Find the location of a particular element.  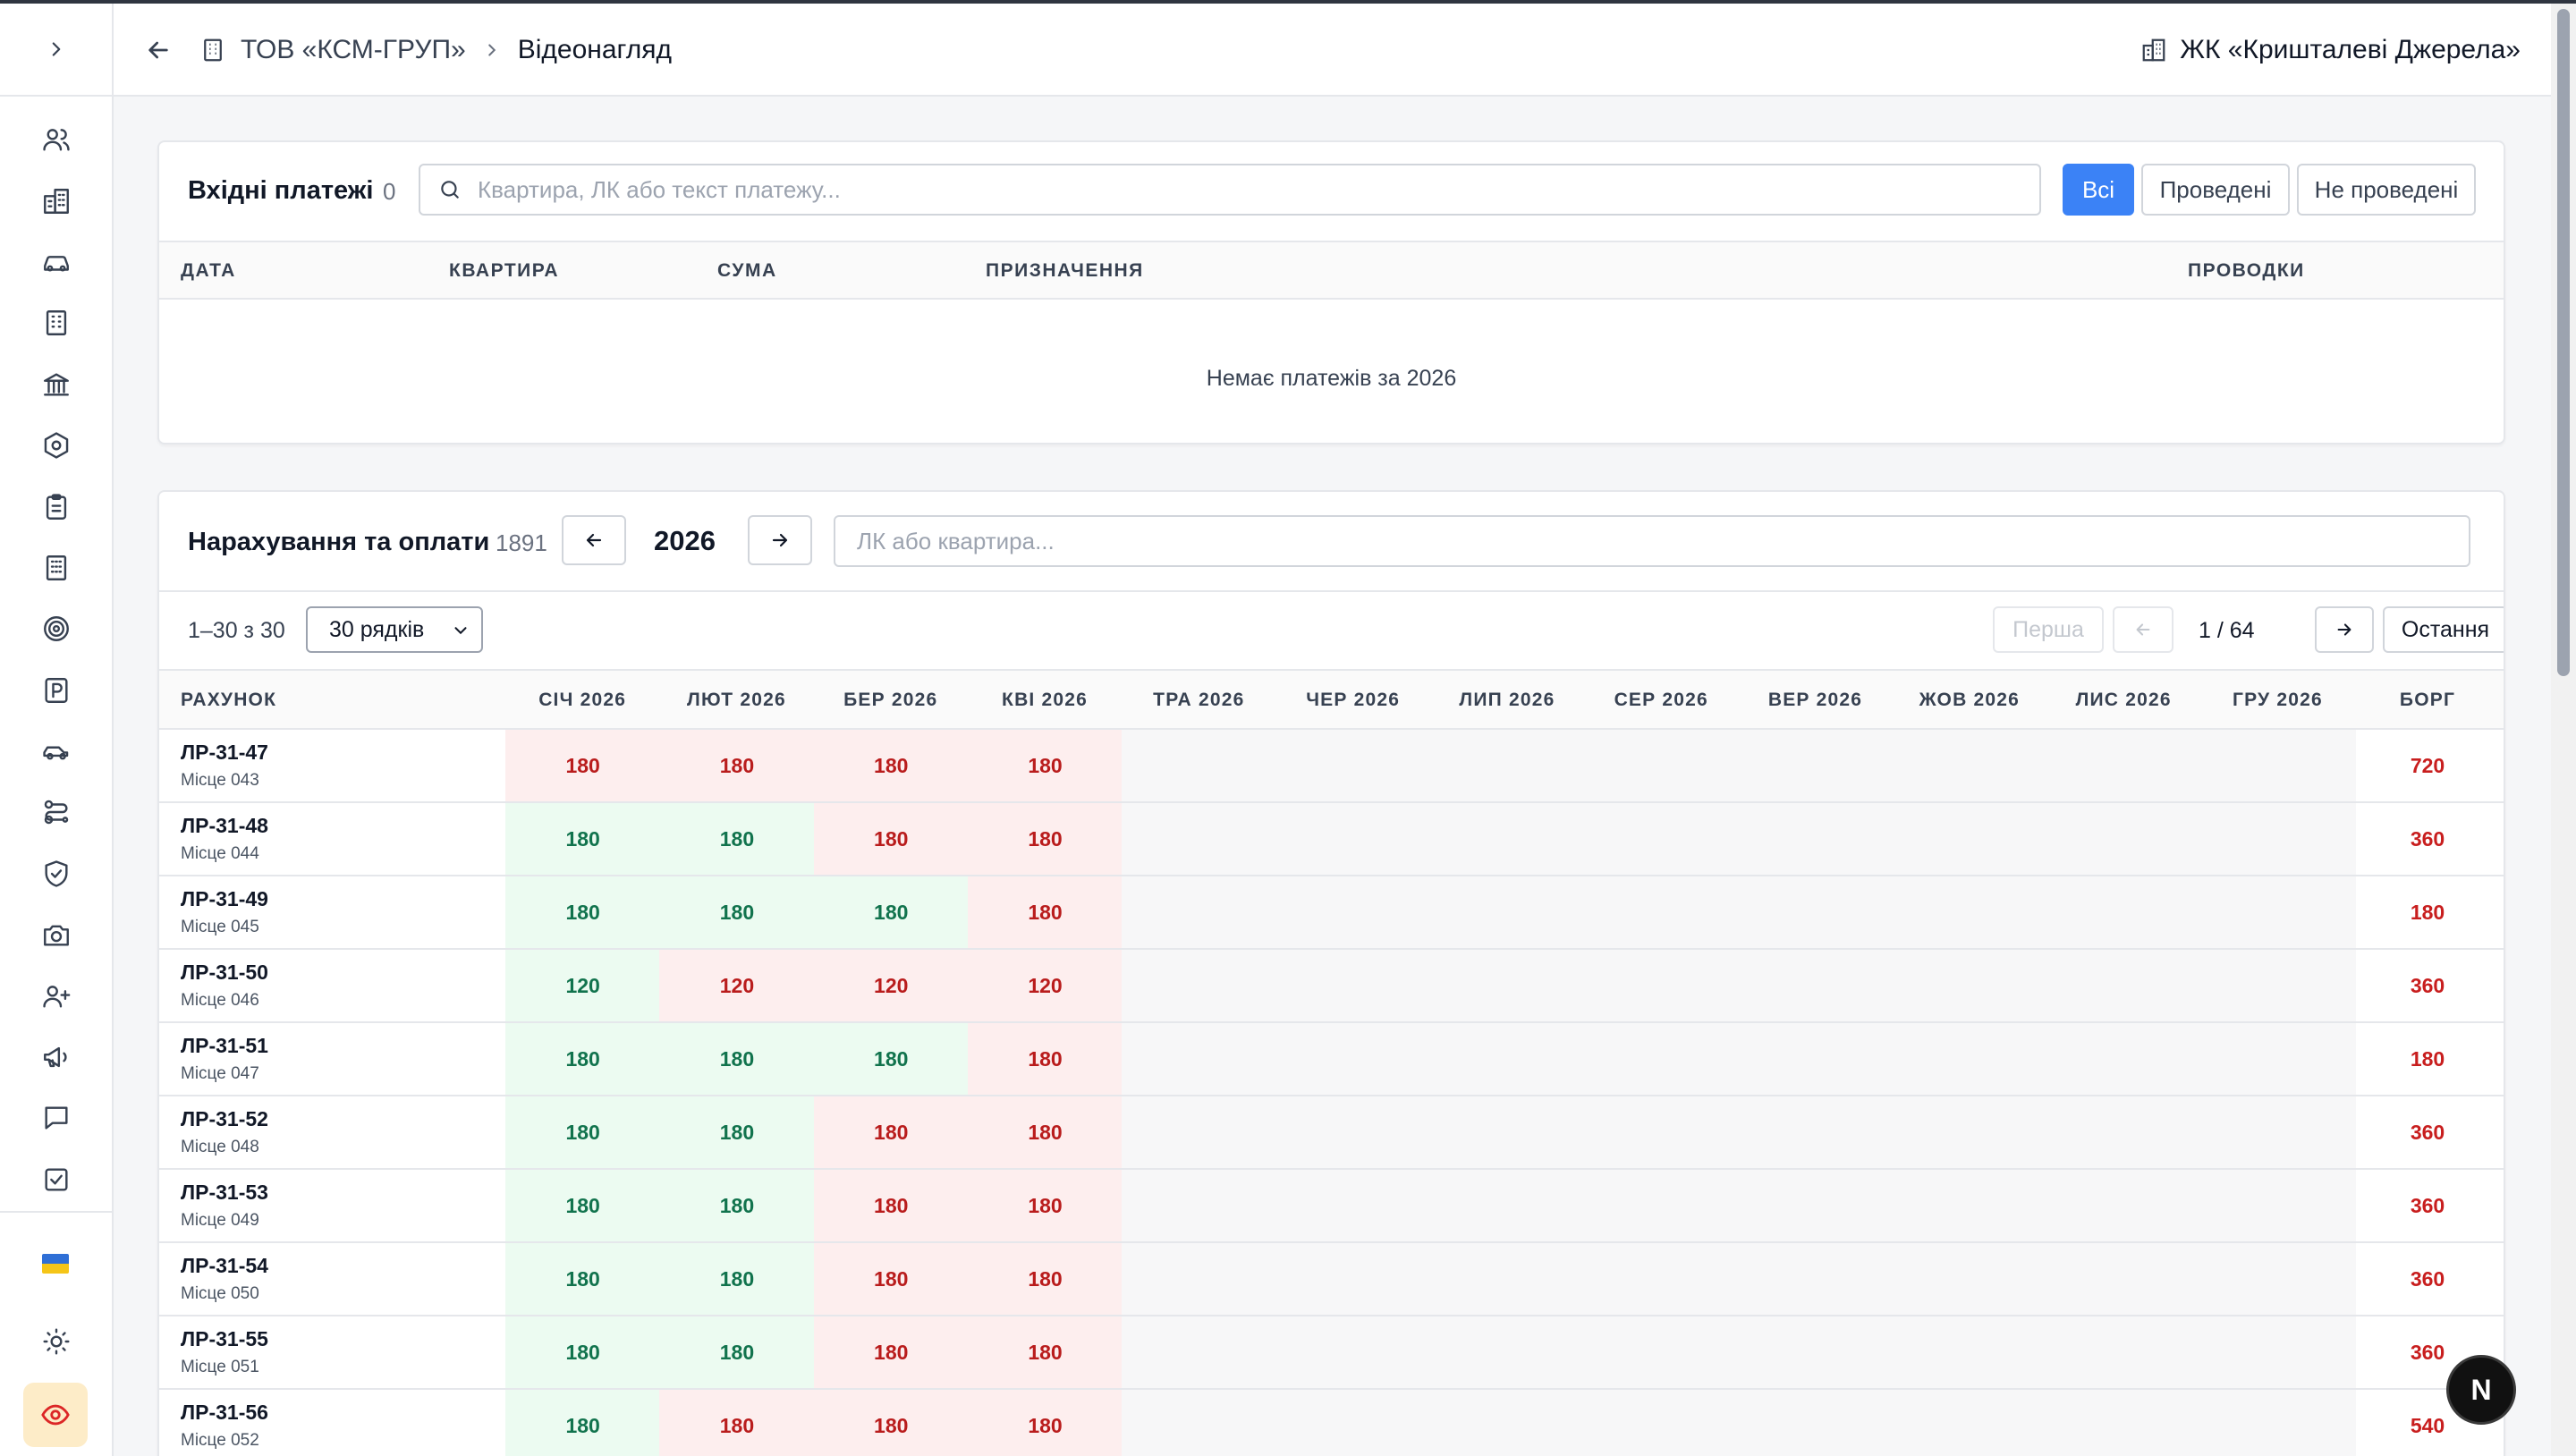

sidebar-item-car is located at coordinates (56, 262).